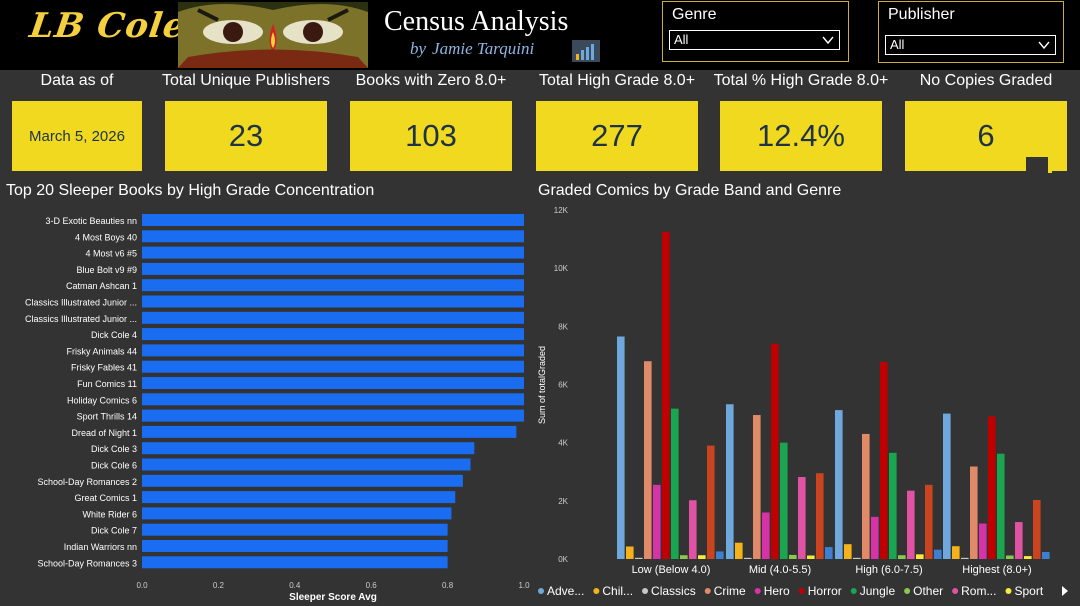 This screenshot has width=1080, height=606. I want to click on legend-label: Sport, so click(1028, 591).